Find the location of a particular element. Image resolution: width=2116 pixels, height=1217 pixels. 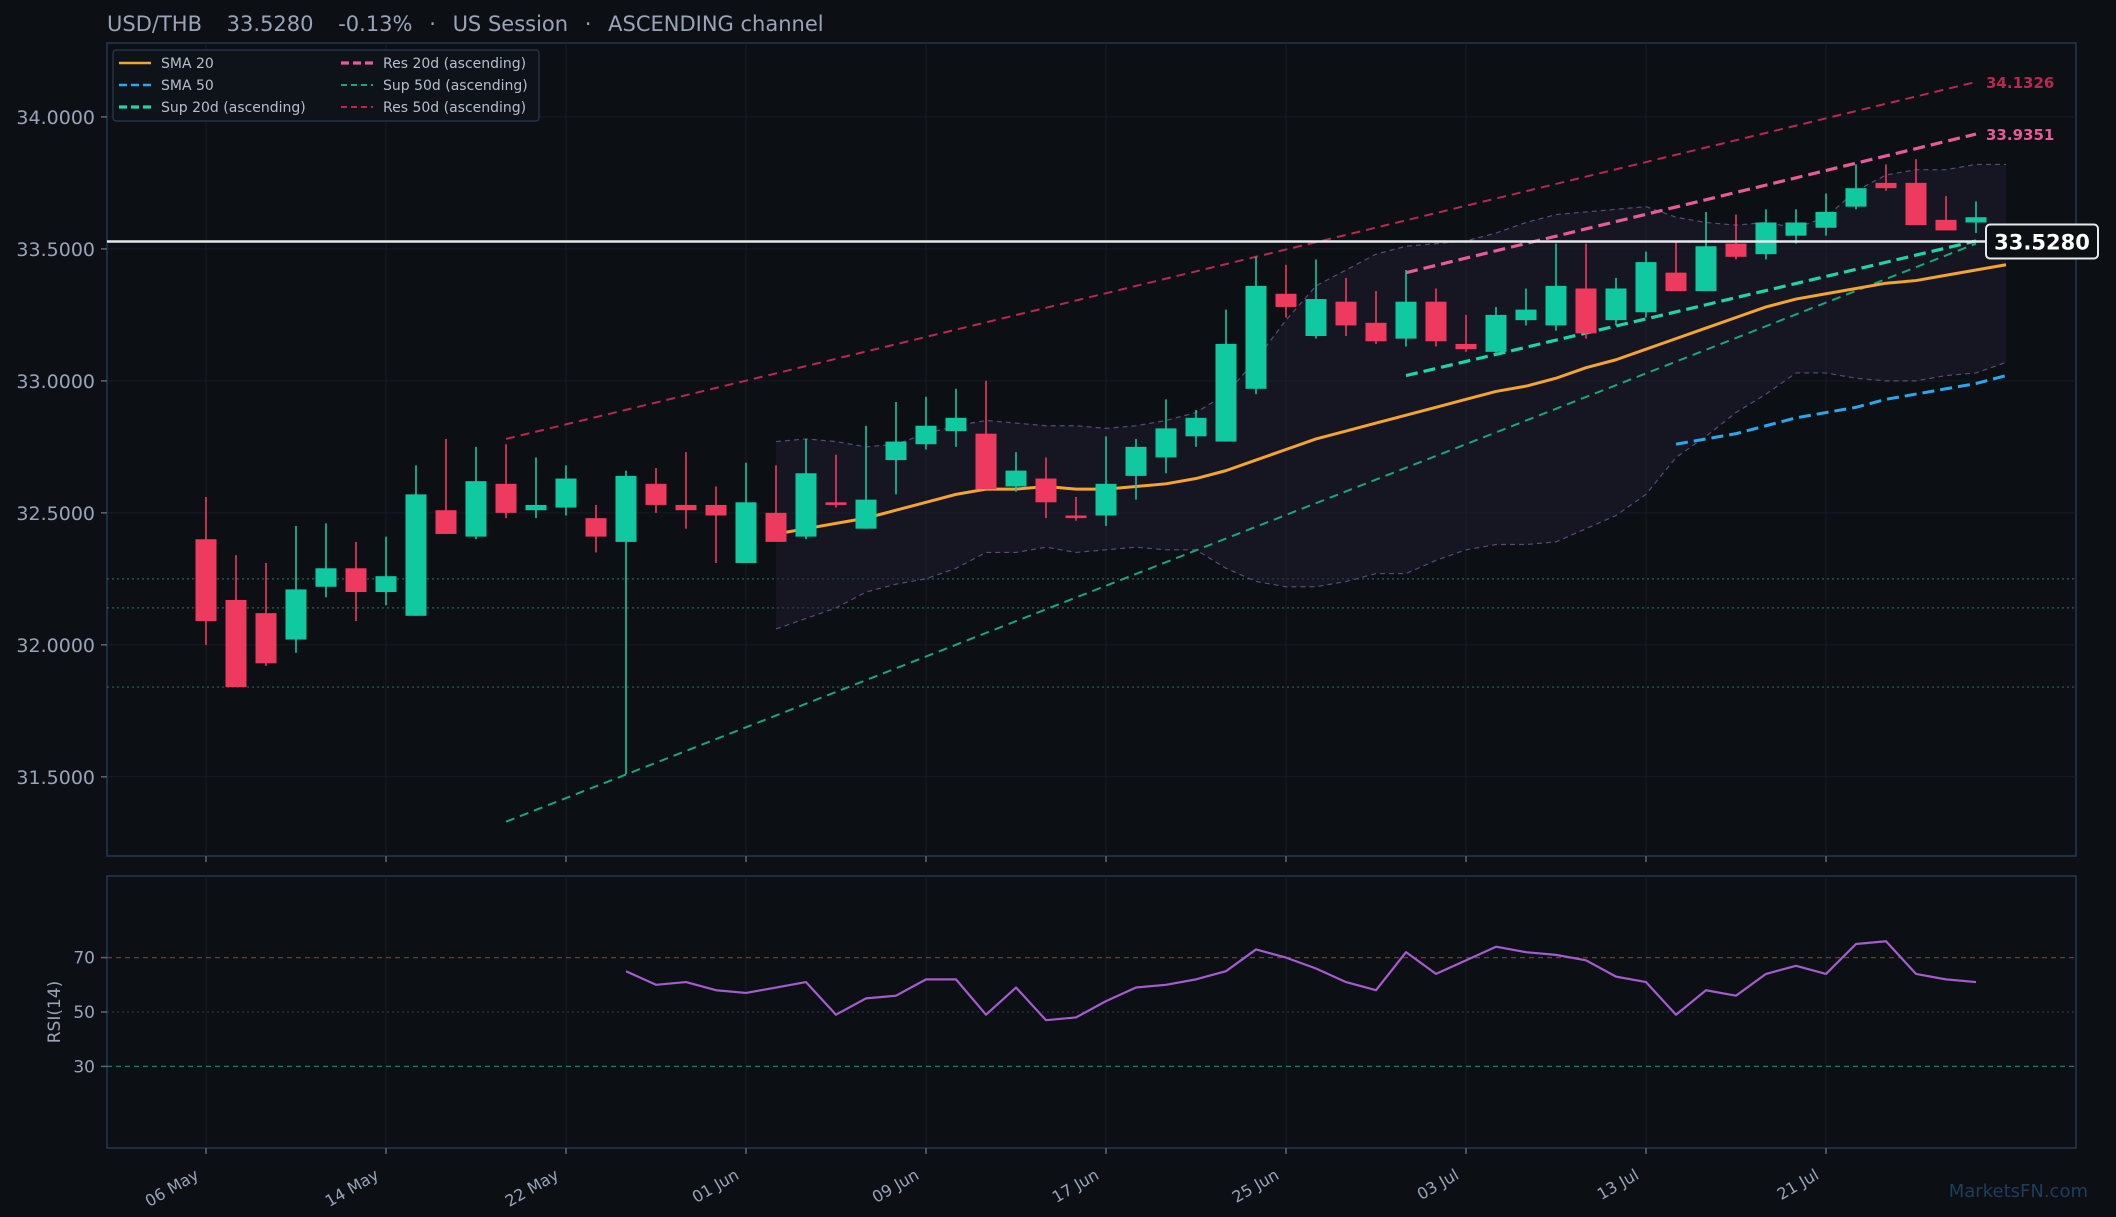

band-upper-line is located at coordinates (1390, 305).